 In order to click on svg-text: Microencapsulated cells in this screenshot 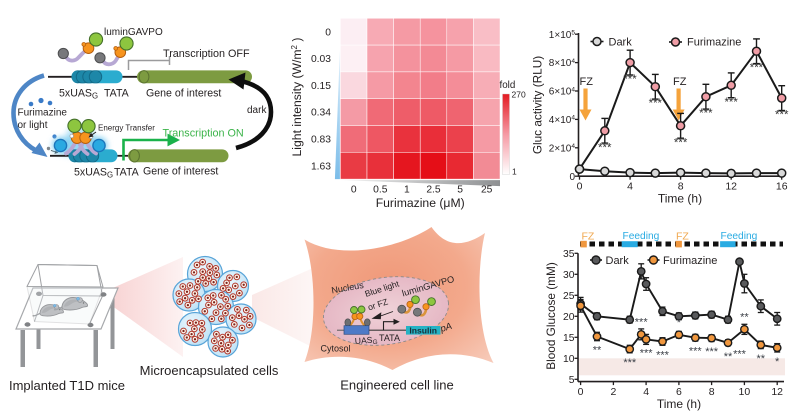, I will do `click(209, 370)`.